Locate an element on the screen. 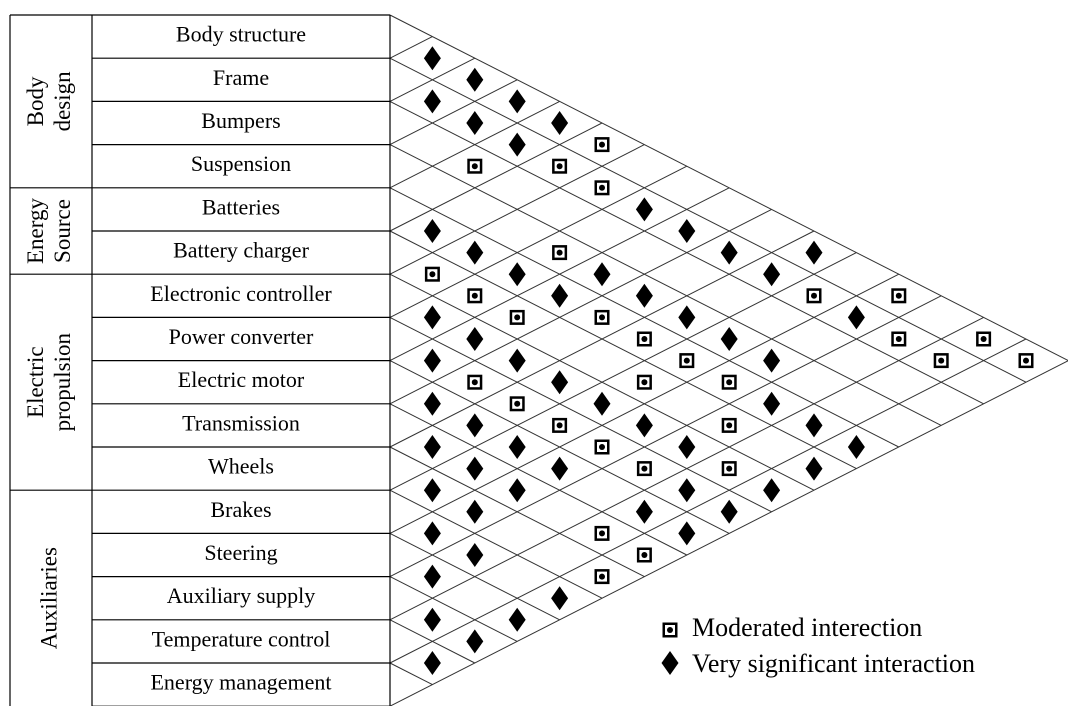  row-label: Transmission is located at coordinates (241, 422).